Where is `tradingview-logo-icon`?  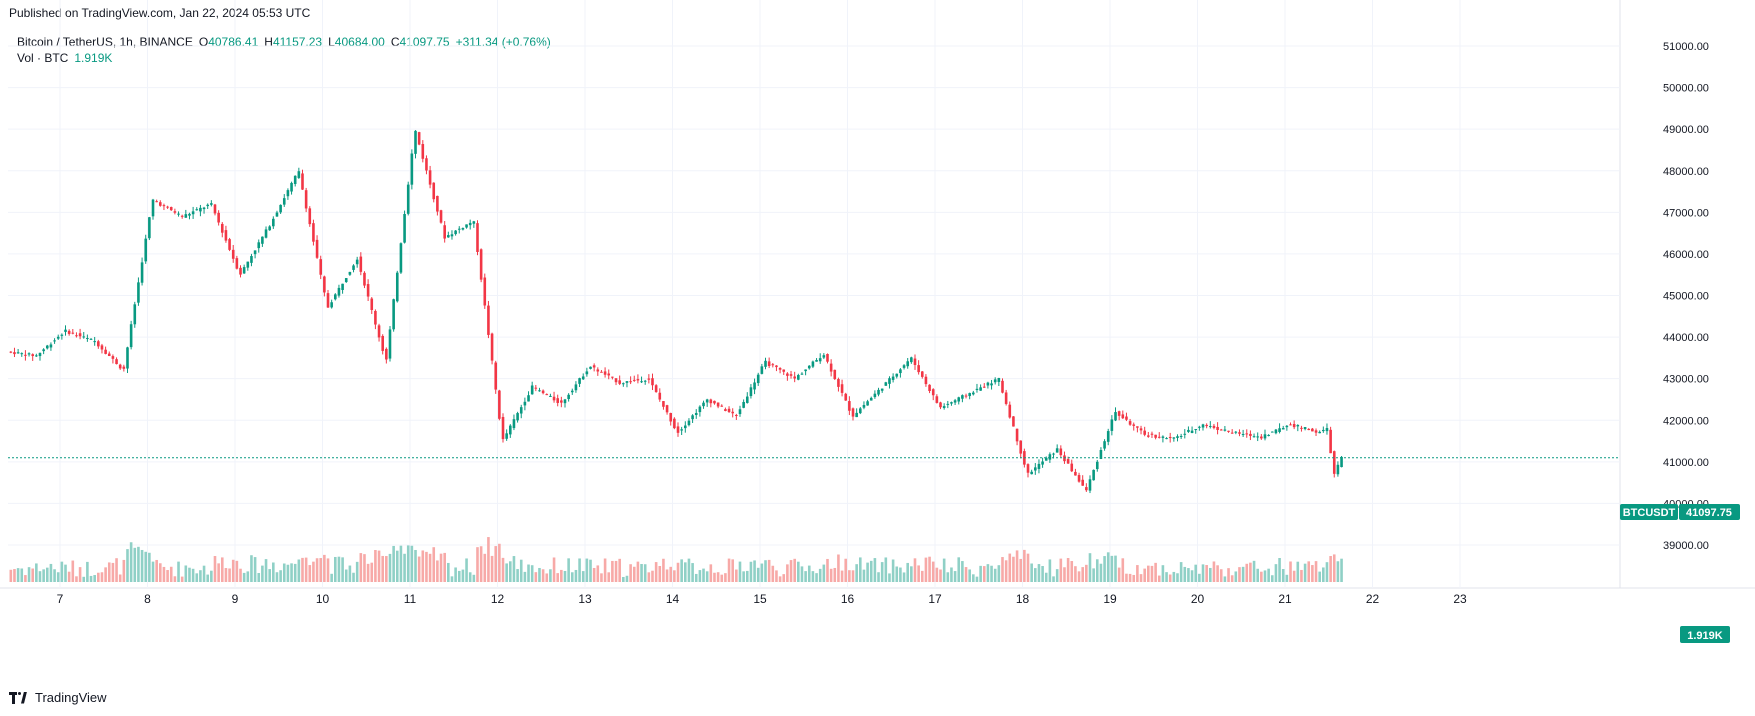 tradingview-logo-icon is located at coordinates (19, 697).